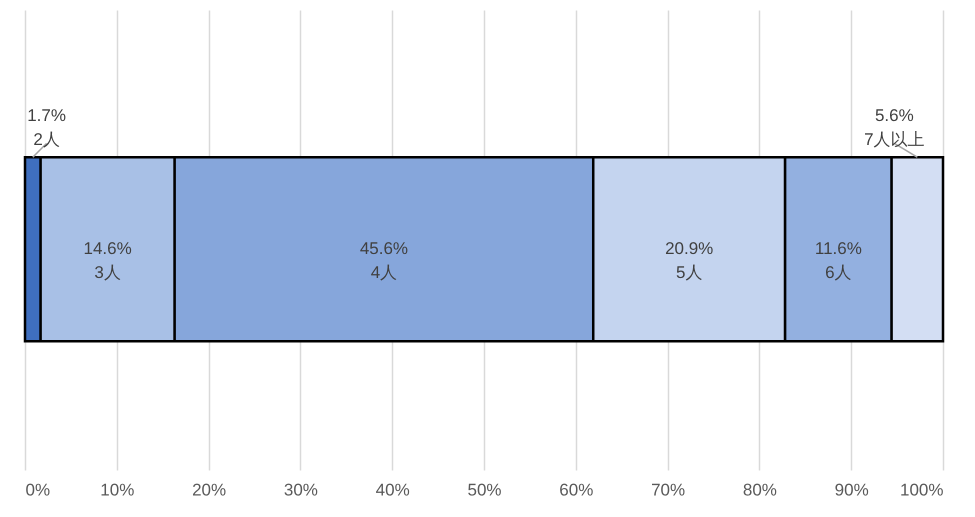 The height and width of the screenshot is (517, 975). What do you see at coordinates (108, 248) in the screenshot?
I see `data-label: 14.6%` at bounding box center [108, 248].